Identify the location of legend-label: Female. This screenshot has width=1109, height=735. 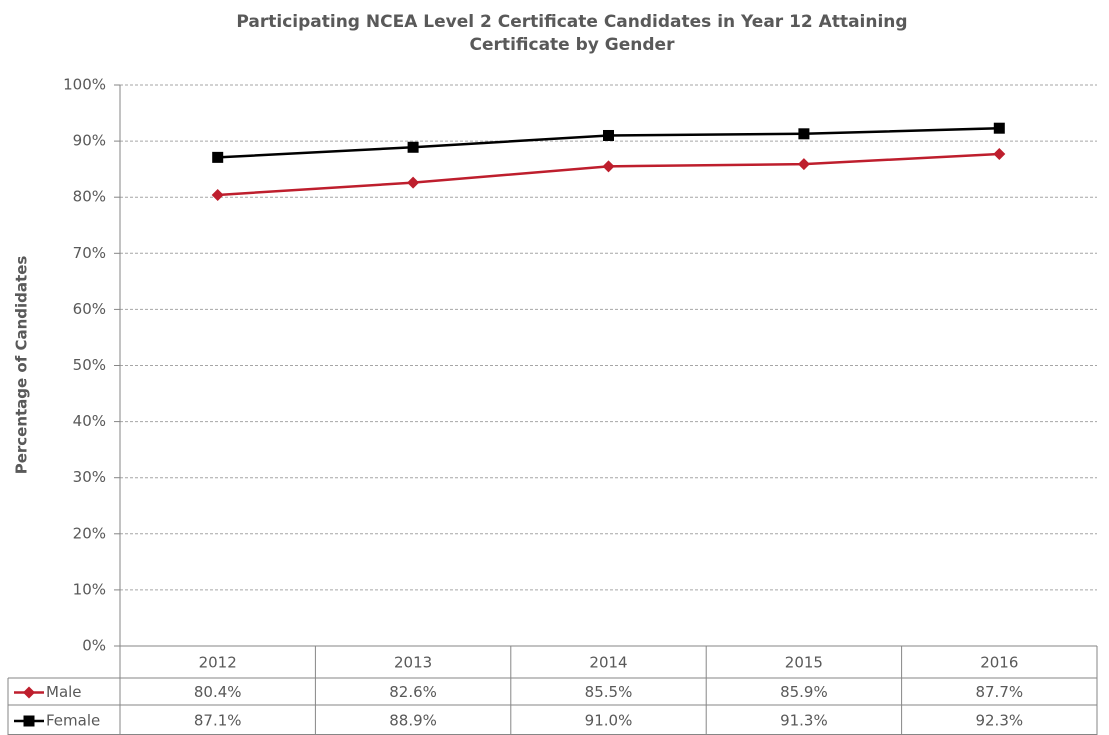
(73, 721).